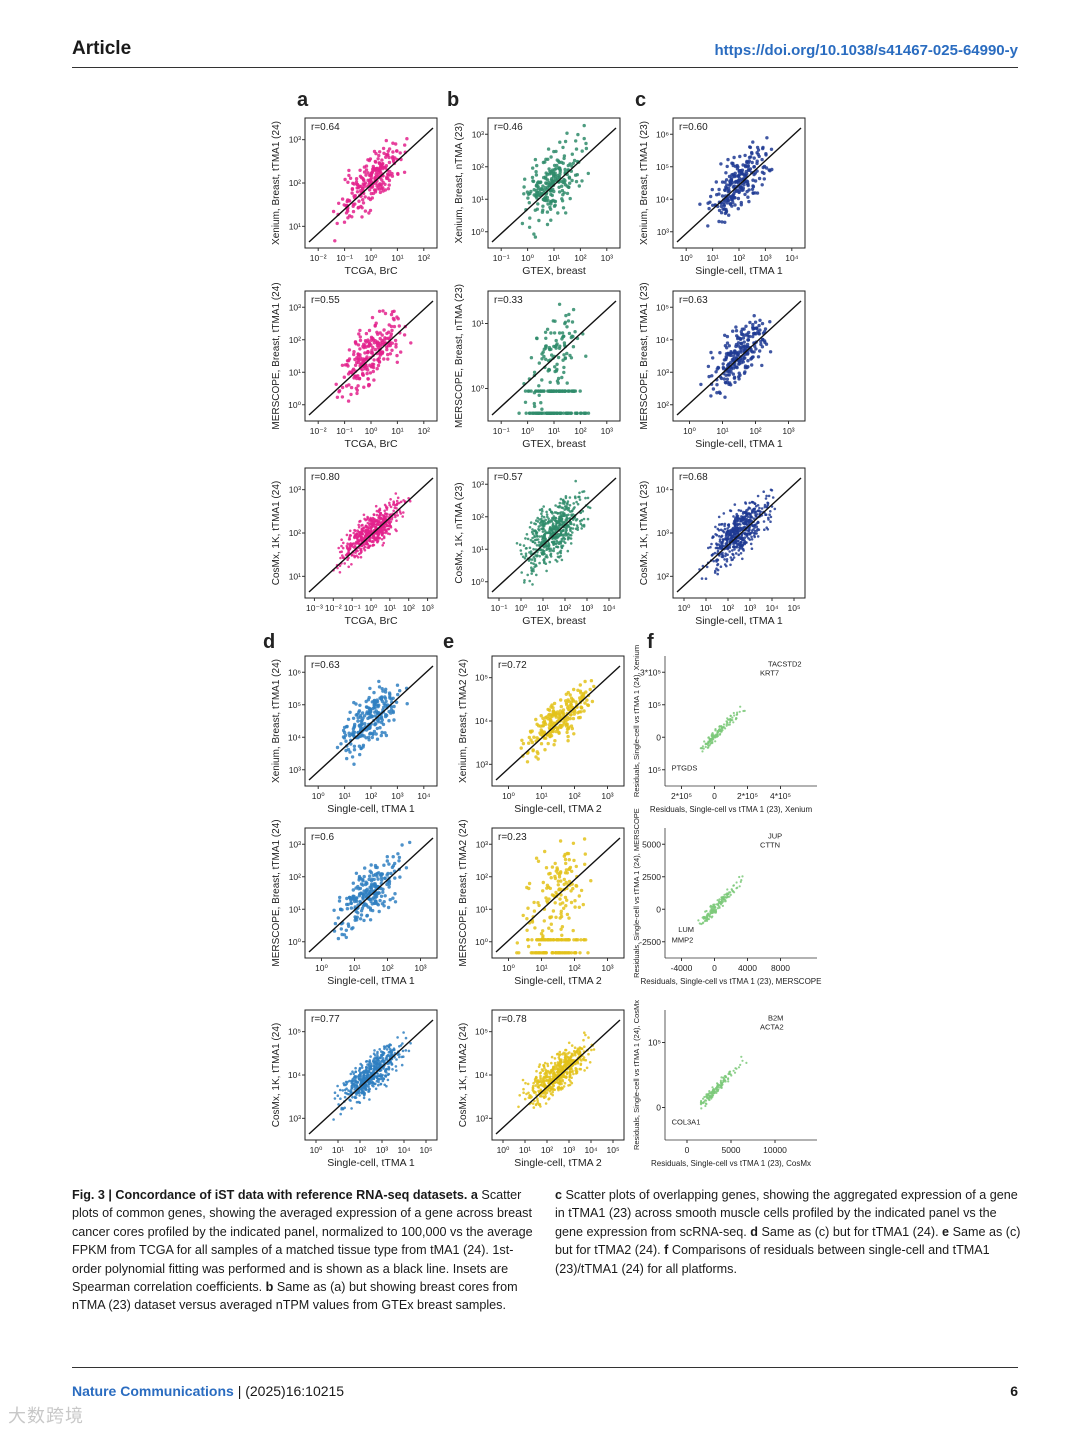 This screenshot has height=1434, width=1080. What do you see at coordinates (644, 183) in the screenshot?
I see `y-axis-label-c1: Xenium, Breast, tTMA1 (23)` at bounding box center [644, 183].